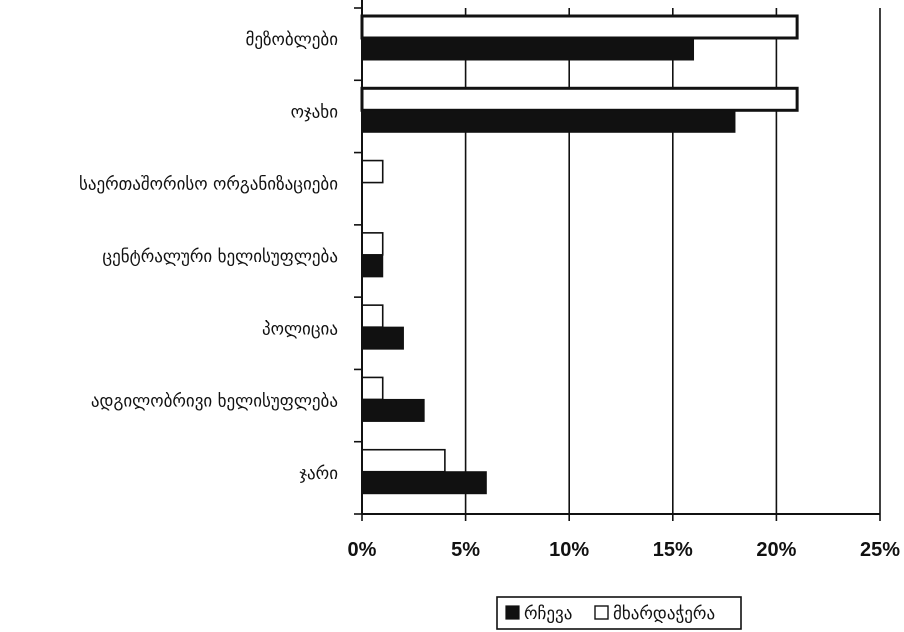  What do you see at coordinates (465, 550) in the screenshot?
I see `x-tick-label: 5%` at bounding box center [465, 550].